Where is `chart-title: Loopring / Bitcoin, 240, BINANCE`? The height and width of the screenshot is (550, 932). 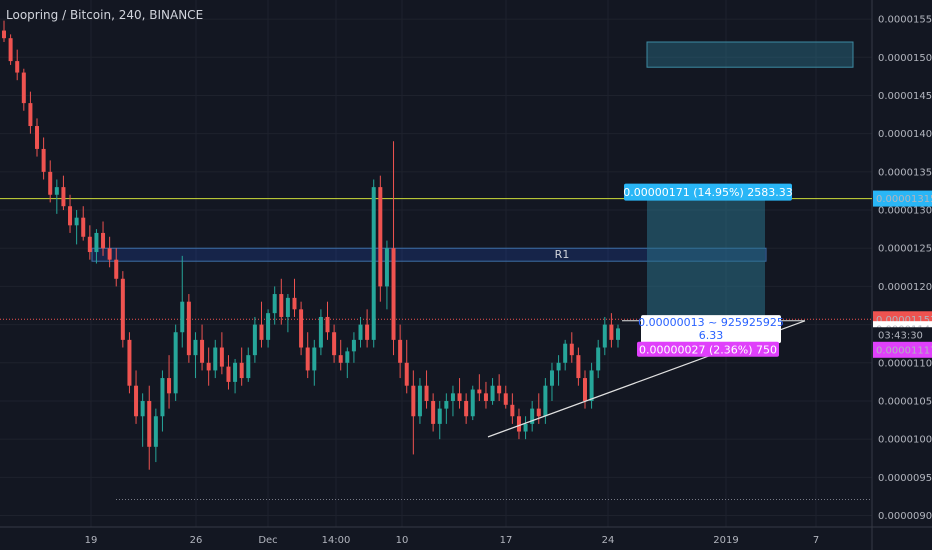
chart-title: Loopring / Bitcoin, 240, BINANCE is located at coordinates (105, 15).